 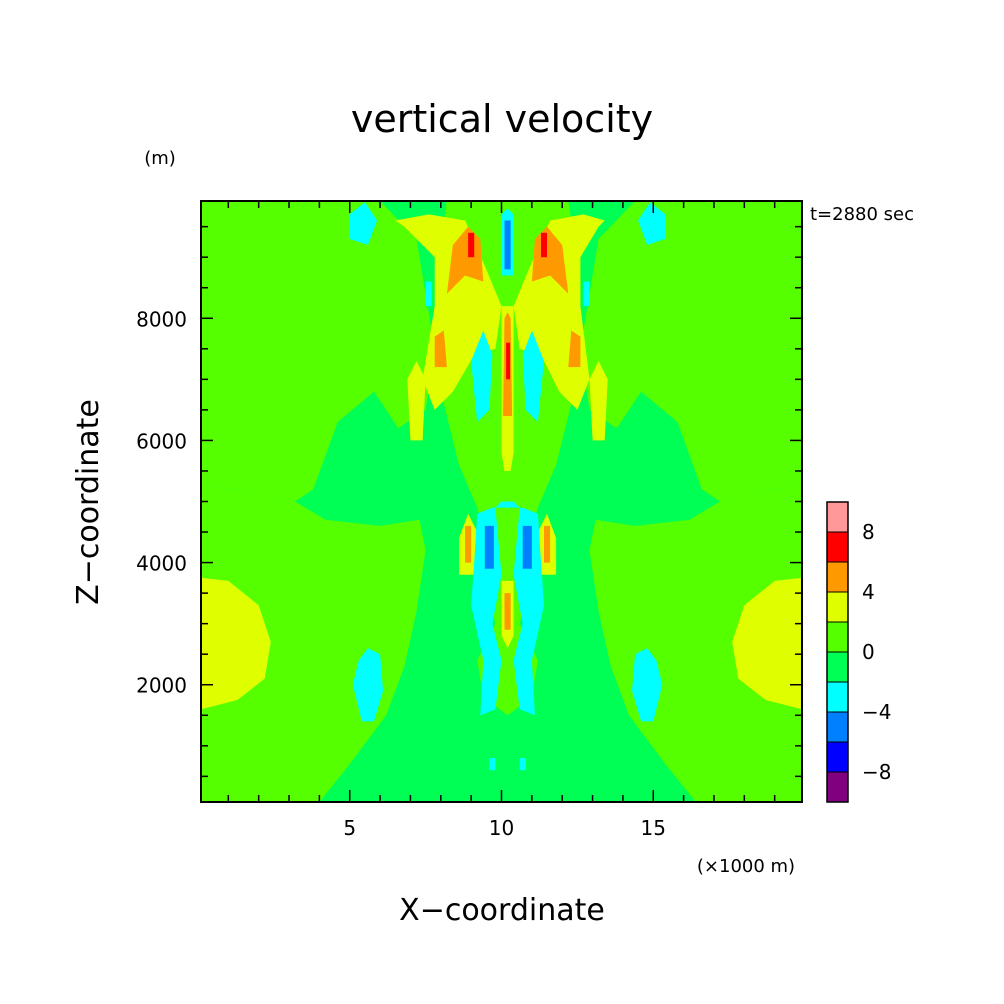 What do you see at coordinates (858, 652) in the screenshot?
I see `colorbar: −8 −4 0 4 8` at bounding box center [858, 652].